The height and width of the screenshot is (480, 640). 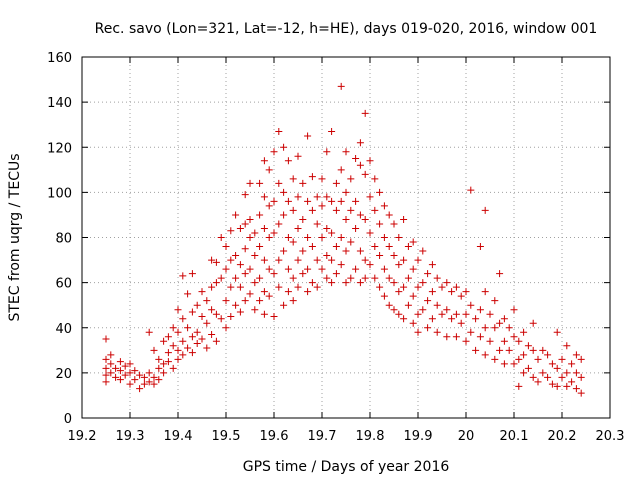 What do you see at coordinates (562, 436) in the screenshot?
I see `x-tick-label: 20.2` at bounding box center [562, 436].